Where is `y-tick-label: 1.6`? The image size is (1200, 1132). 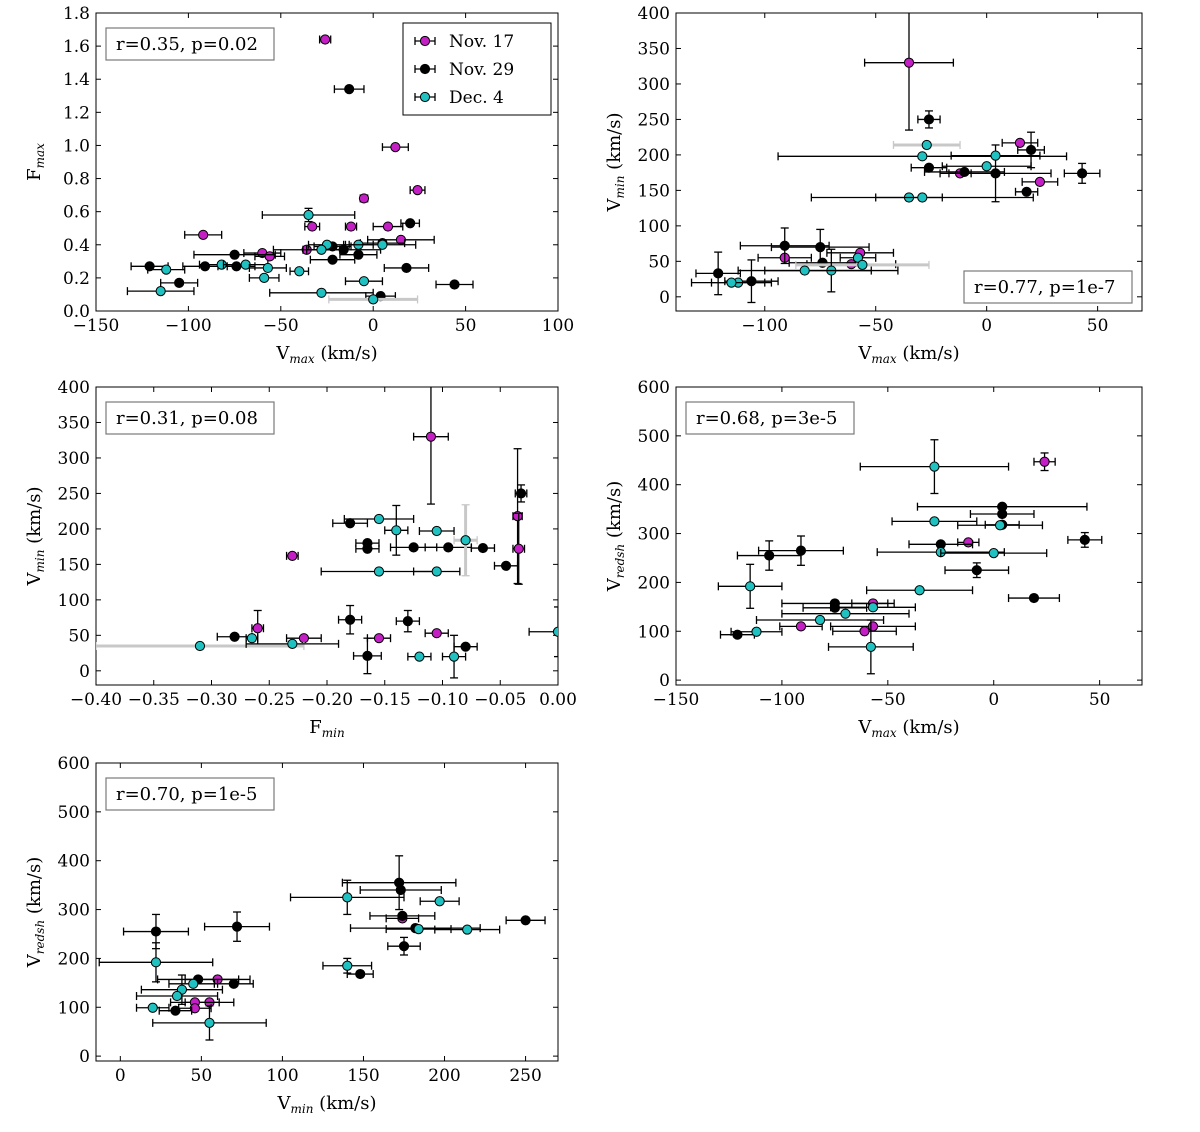
y-tick-label: 1.6 is located at coordinates (76, 47).